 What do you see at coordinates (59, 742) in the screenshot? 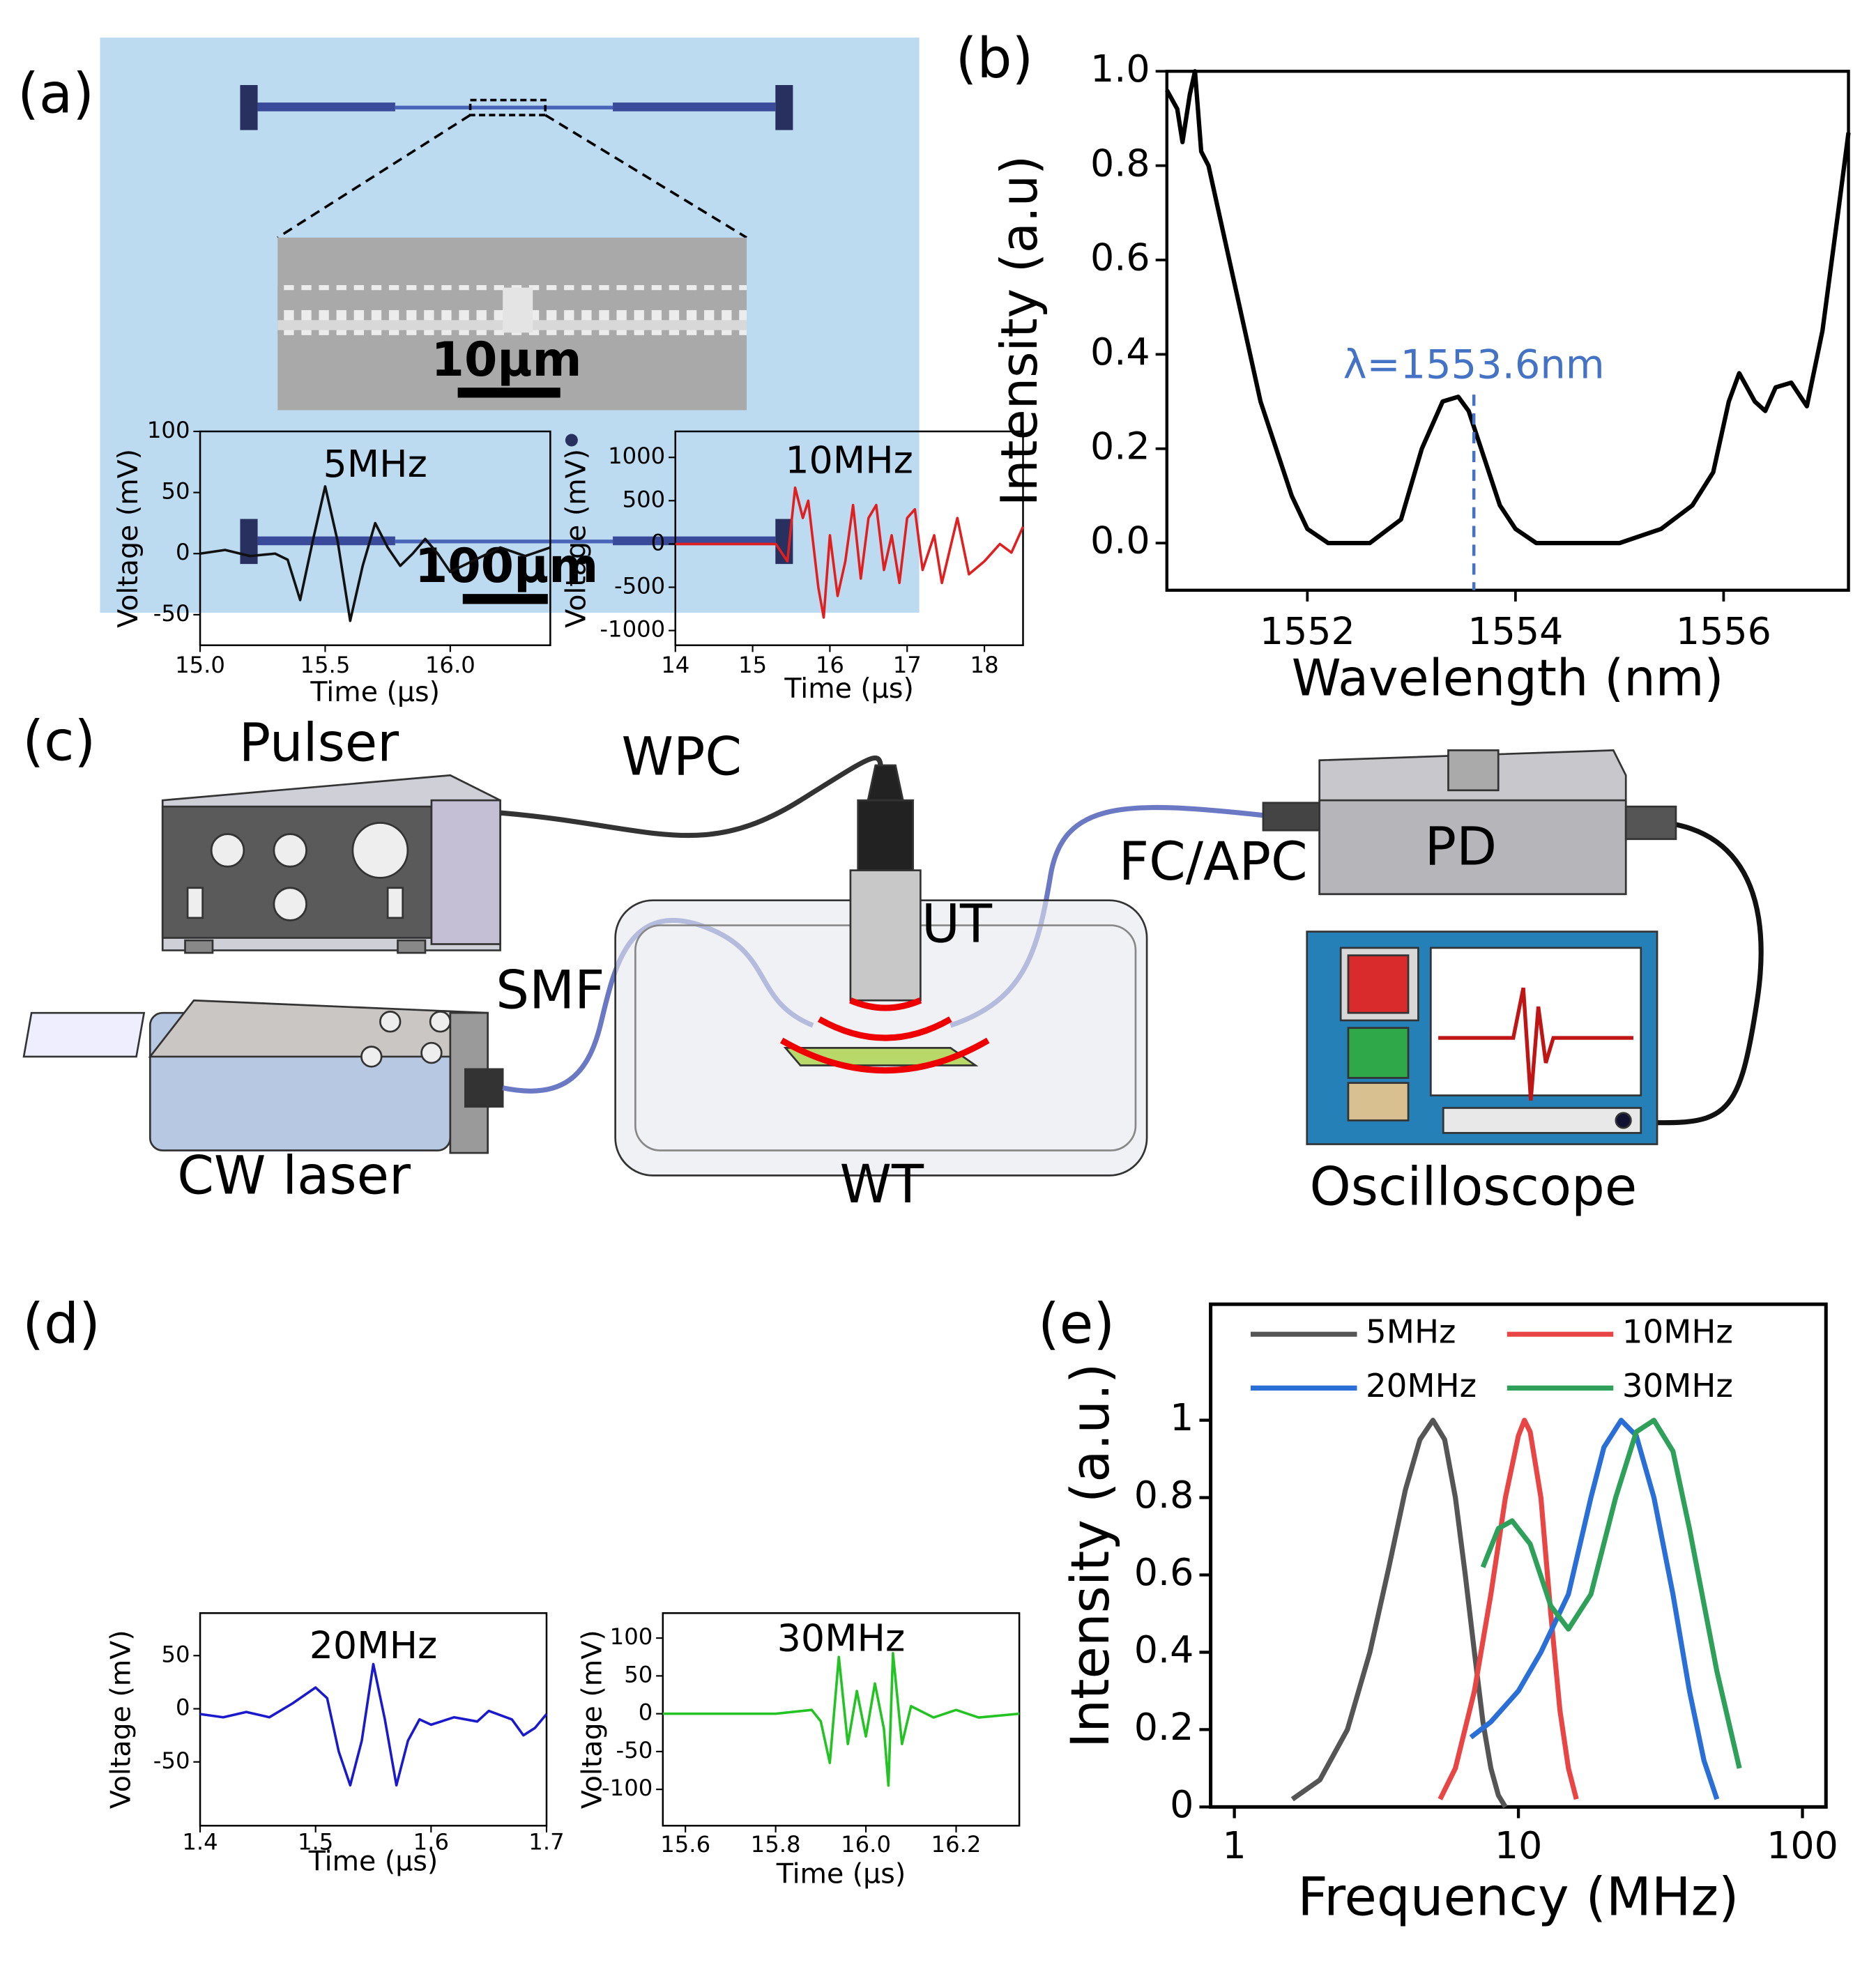
I see `panel-label: (c)` at bounding box center [59, 742].